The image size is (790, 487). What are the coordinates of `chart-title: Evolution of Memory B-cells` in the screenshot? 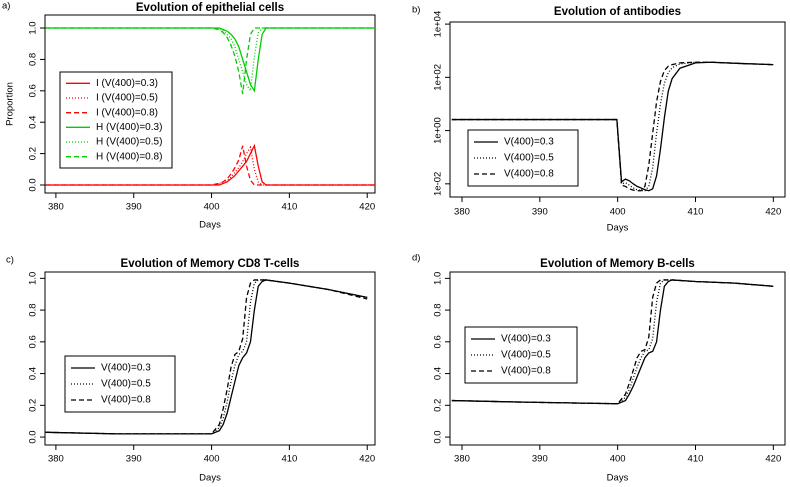 It's located at (617, 264).